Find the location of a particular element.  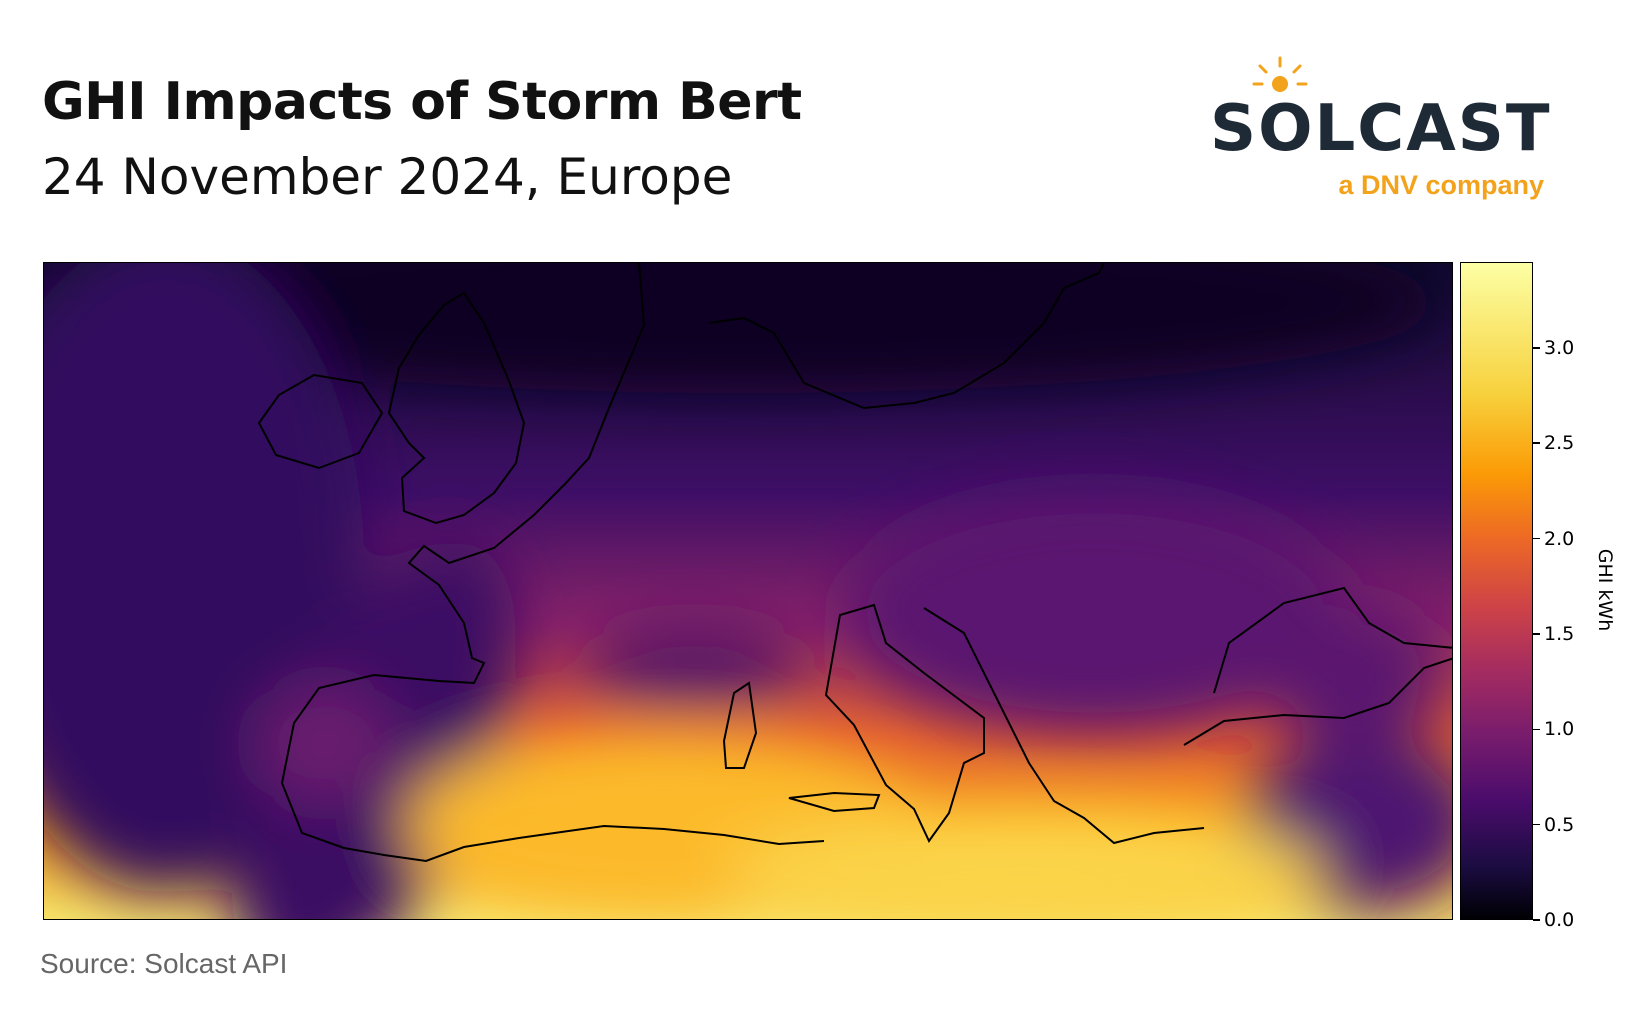

colorbar-tick-label: 1.5 is located at coordinates (1559, 633).